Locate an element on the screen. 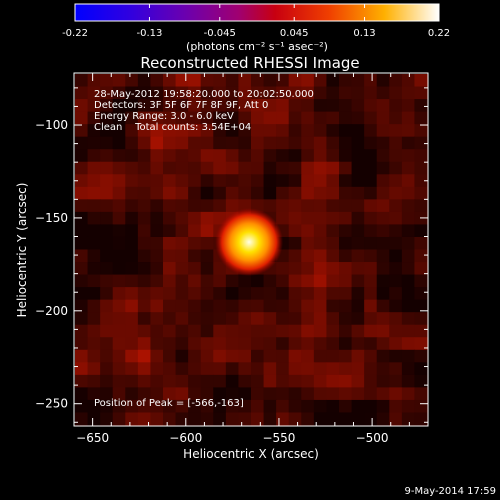 The height and width of the screenshot is (500, 500). info-line-energy: Energy Range: 3.0 - 6.0 keV is located at coordinates (164, 116).